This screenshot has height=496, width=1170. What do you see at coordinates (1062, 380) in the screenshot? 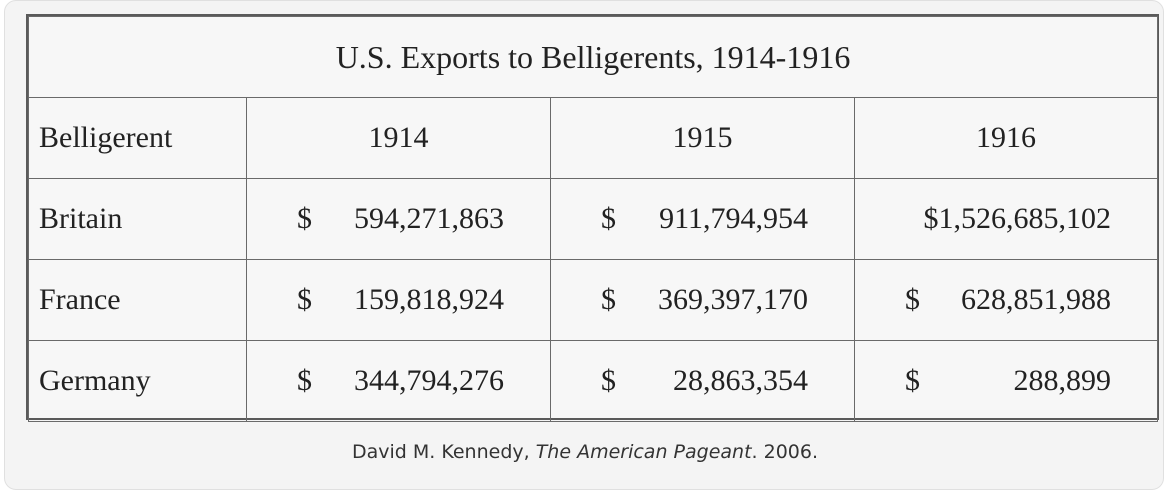
I see `amount: 288,899` at bounding box center [1062, 380].